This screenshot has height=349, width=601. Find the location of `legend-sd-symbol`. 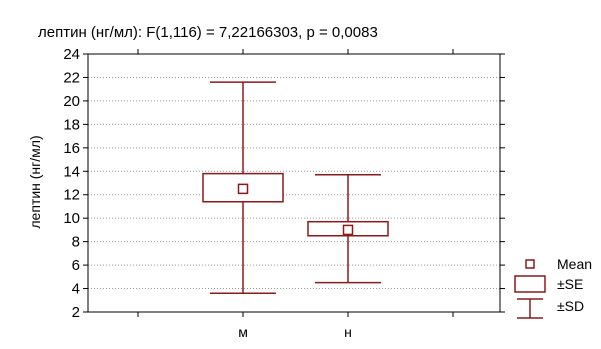

legend-sd-symbol is located at coordinates (530, 308).